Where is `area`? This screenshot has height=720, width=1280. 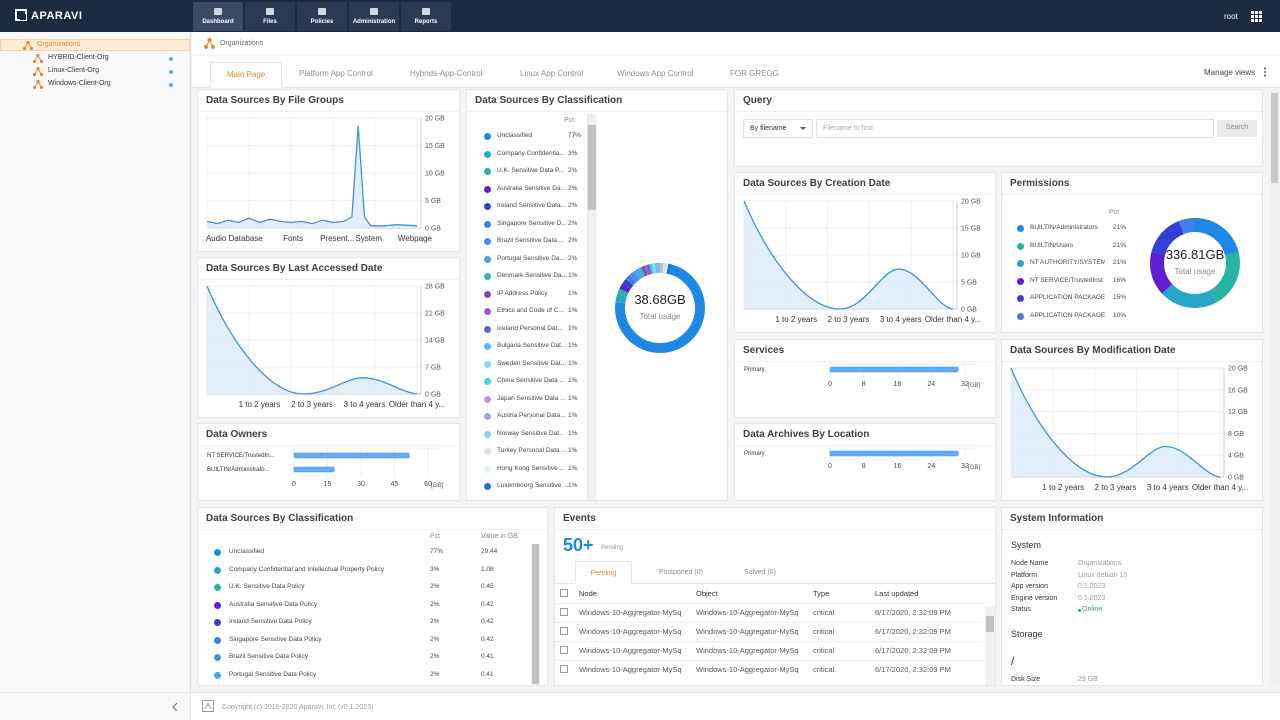 area is located at coordinates (312, 176).